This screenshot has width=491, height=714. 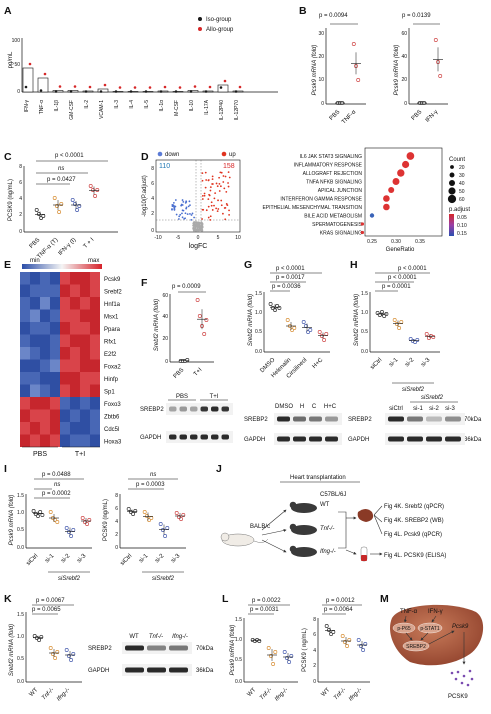 What do you see at coordinates (420, 242) in the screenshot?
I see `svg-text: 0.35` at bounding box center [420, 242].